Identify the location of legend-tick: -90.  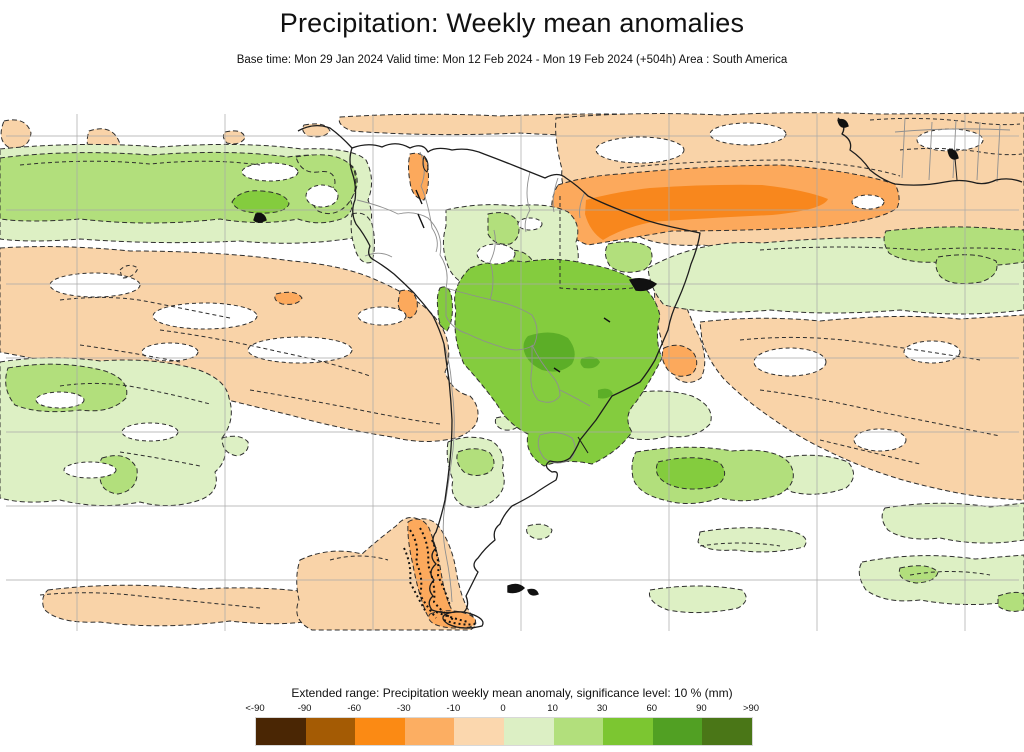
(304, 708).